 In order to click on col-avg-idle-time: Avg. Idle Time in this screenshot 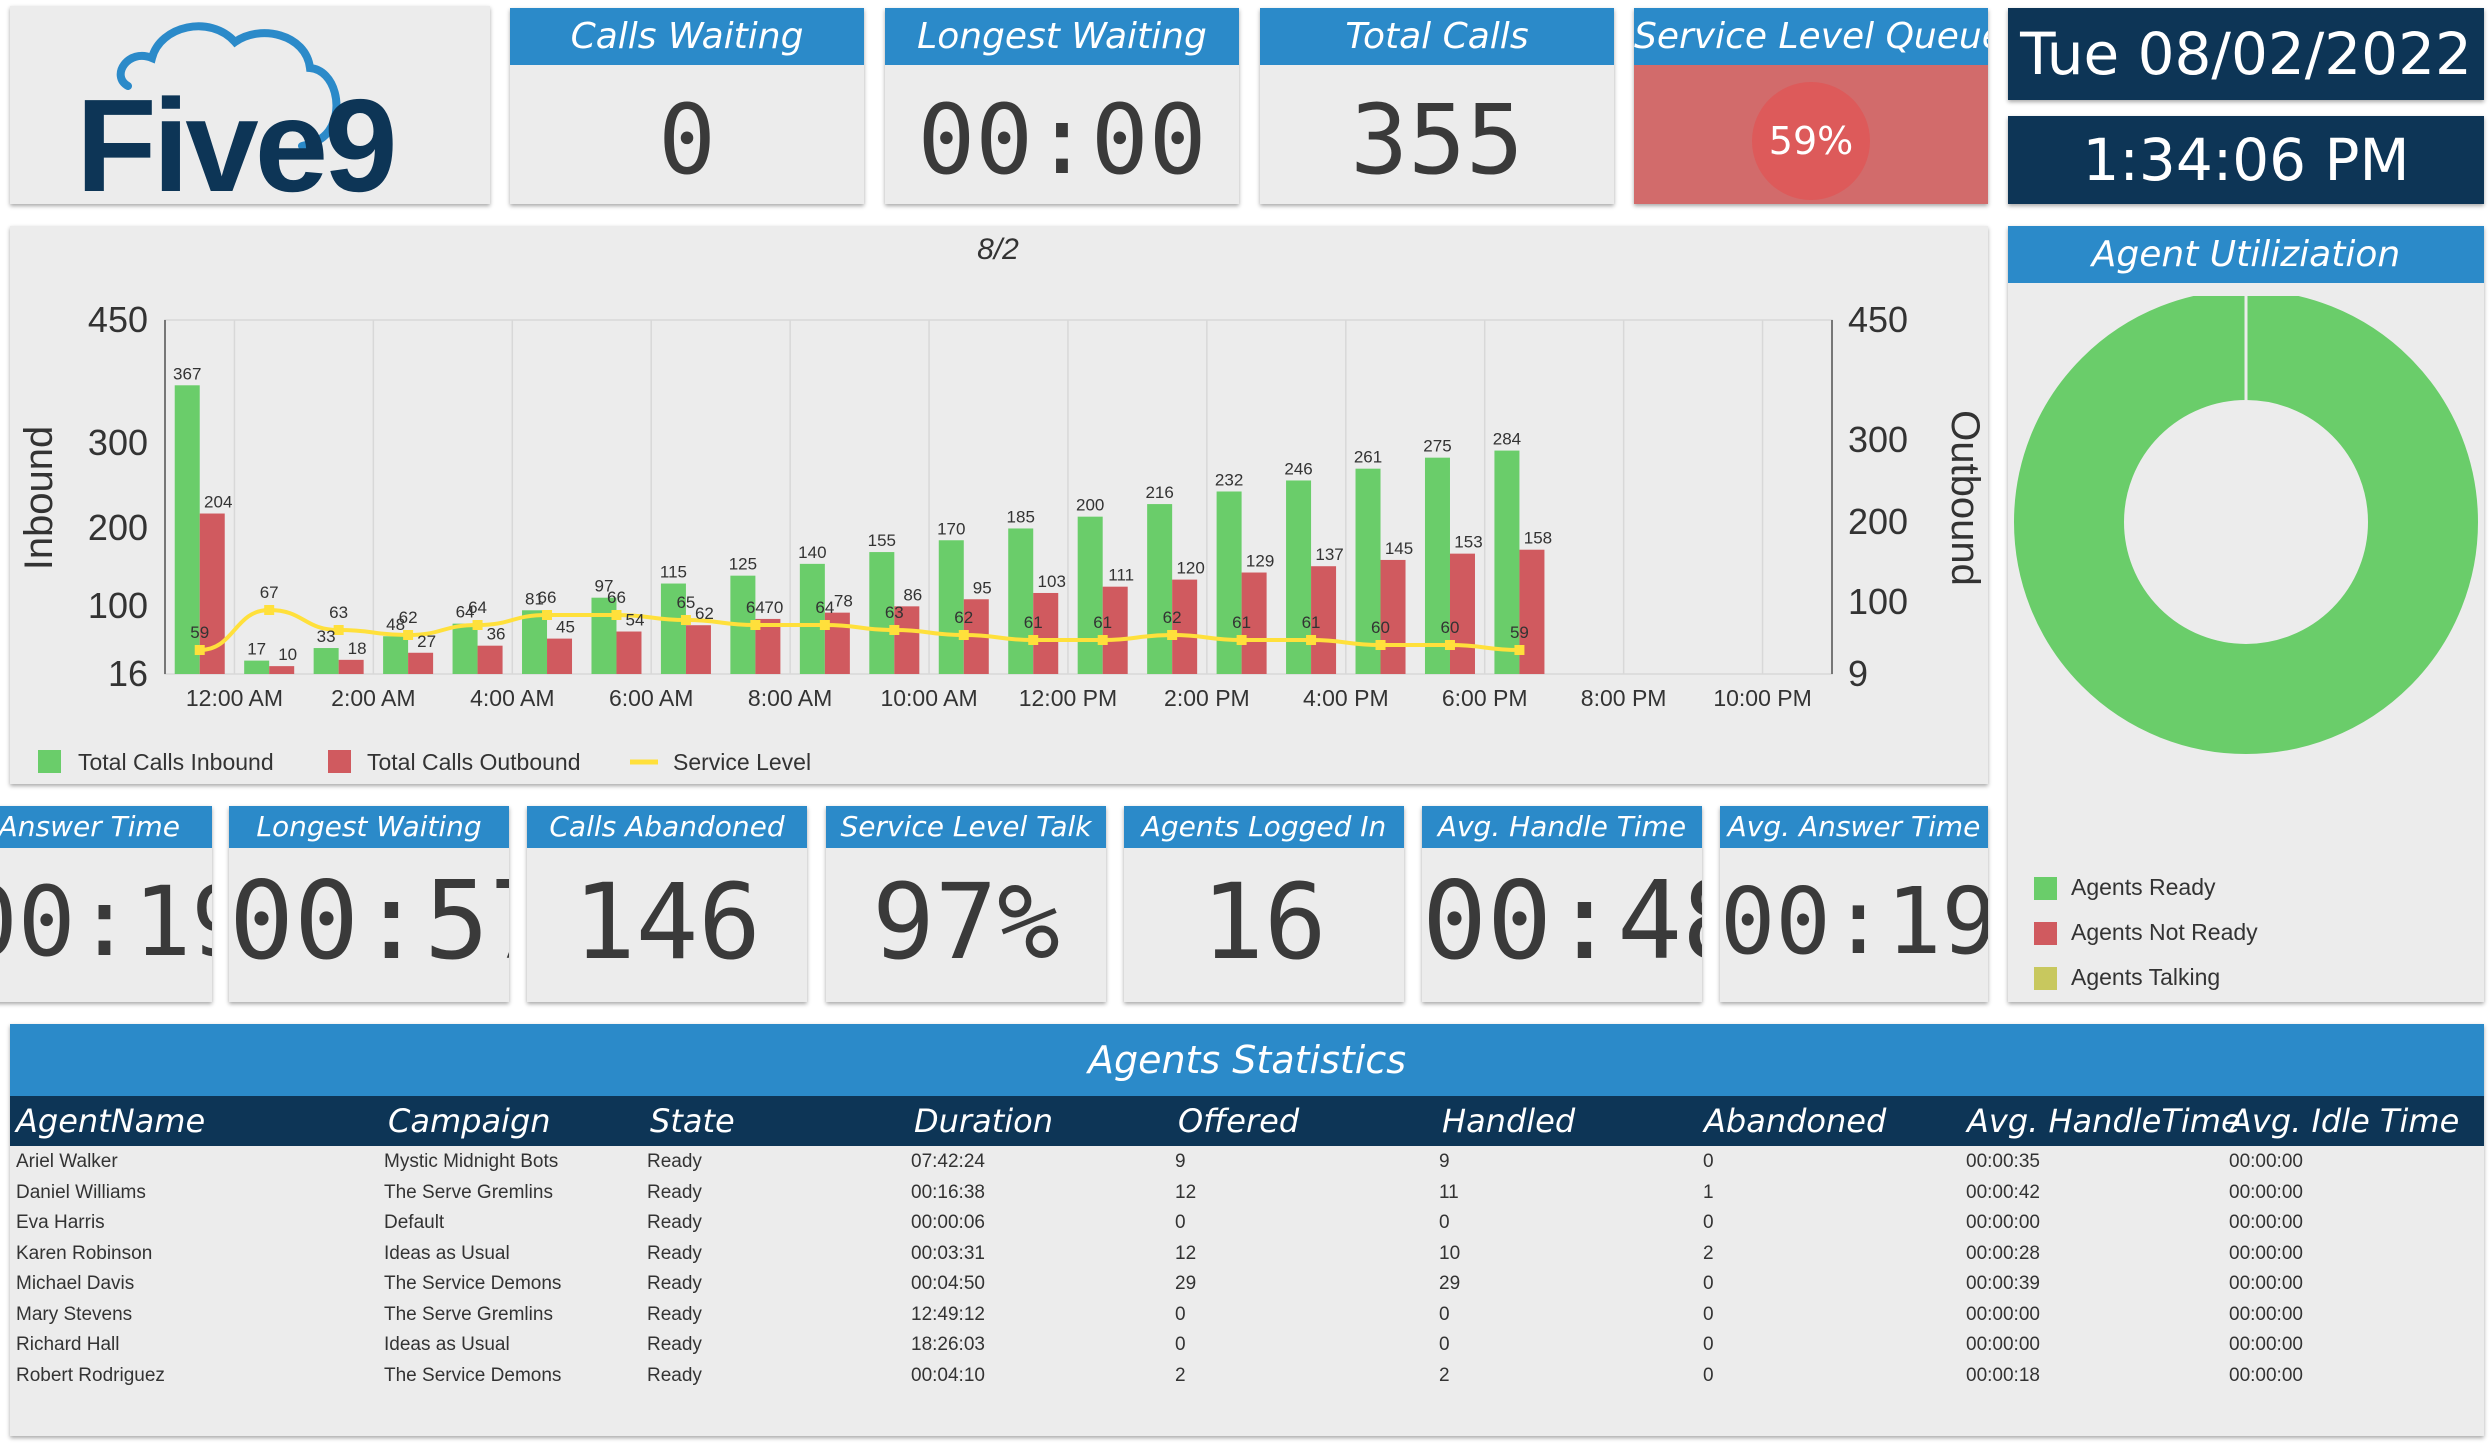, I will do `click(2345, 1121)`.